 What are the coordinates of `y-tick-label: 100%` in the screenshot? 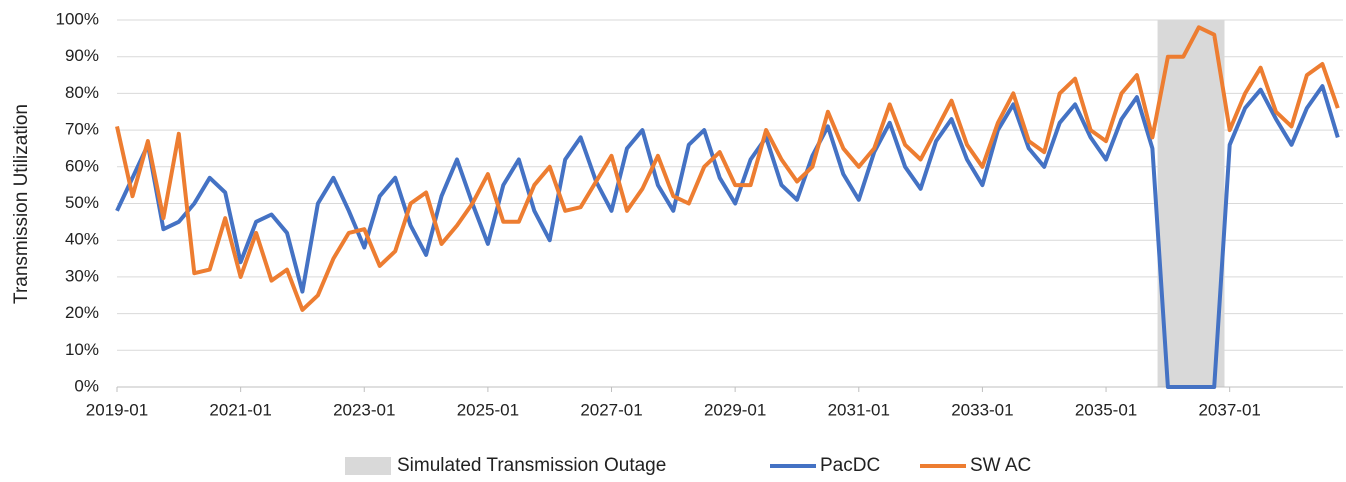 It's located at (77, 18).